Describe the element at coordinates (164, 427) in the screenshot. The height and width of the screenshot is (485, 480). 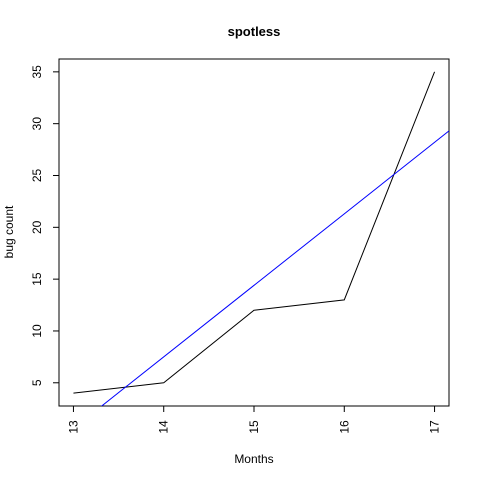
I see `x-tick-label: 14` at that location.